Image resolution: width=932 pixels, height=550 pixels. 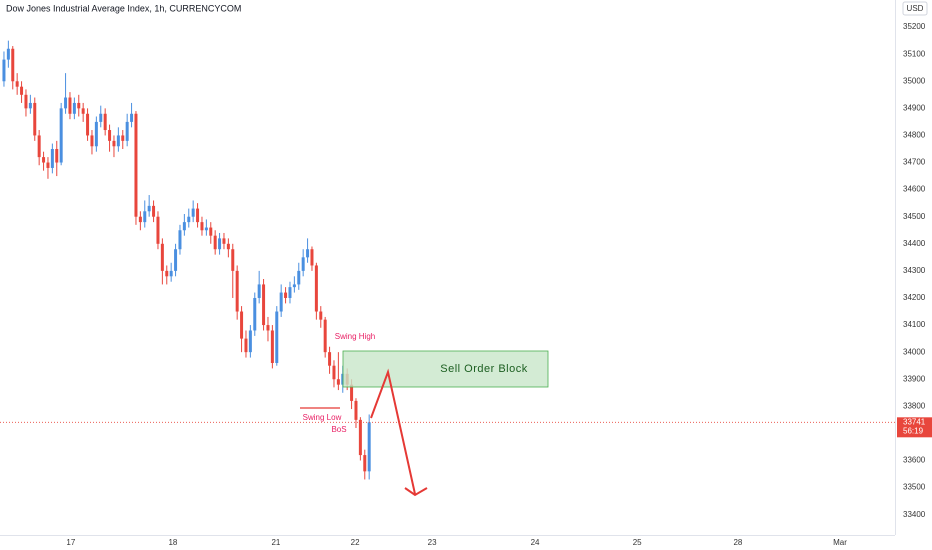 I want to click on currency-label: USD, so click(x=915, y=8).